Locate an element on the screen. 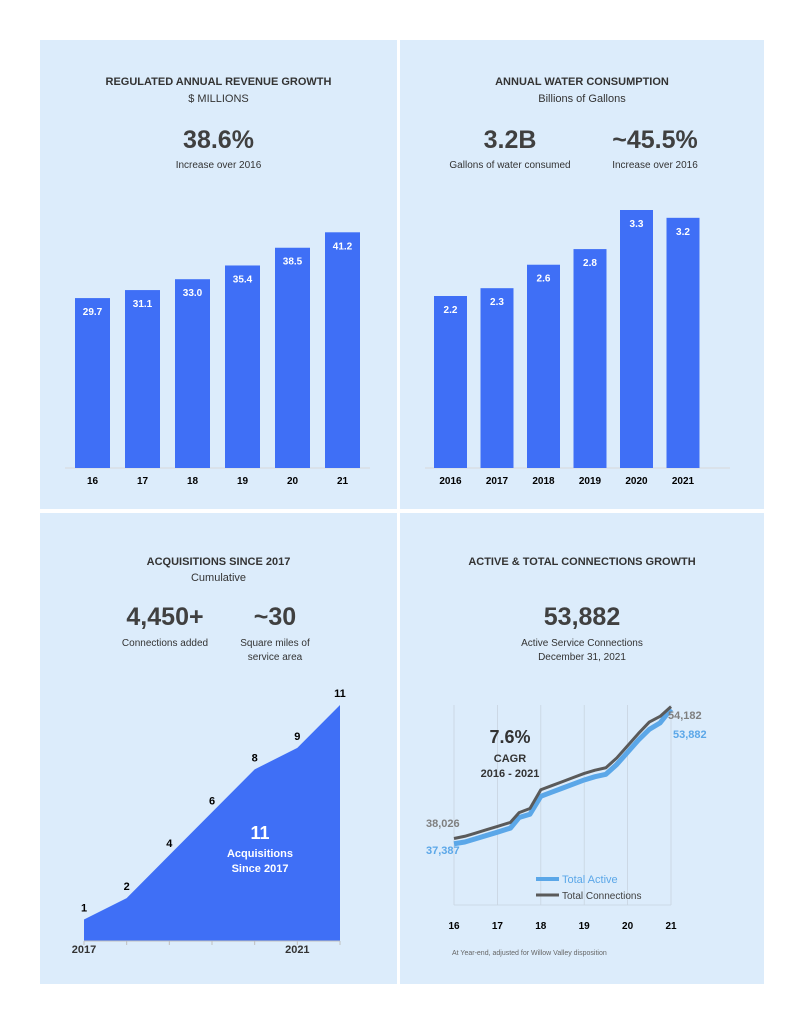 The image size is (805, 1024). acquisitions-stat1-value: 4,450+ is located at coordinates (165, 617).